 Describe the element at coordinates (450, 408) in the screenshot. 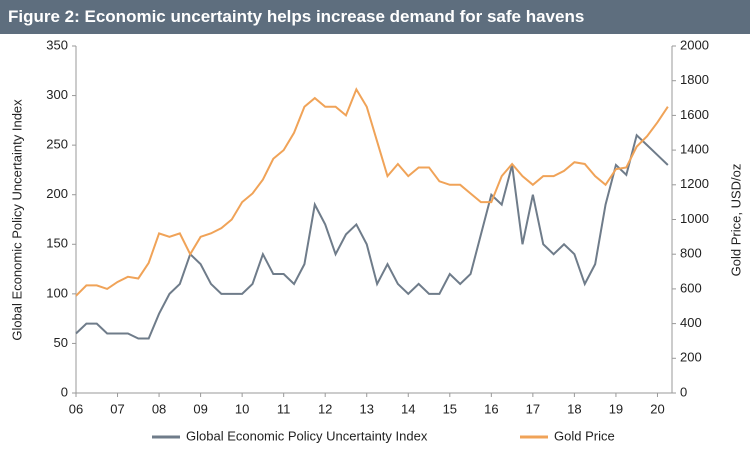

I see `x-tick-label: 15` at that location.